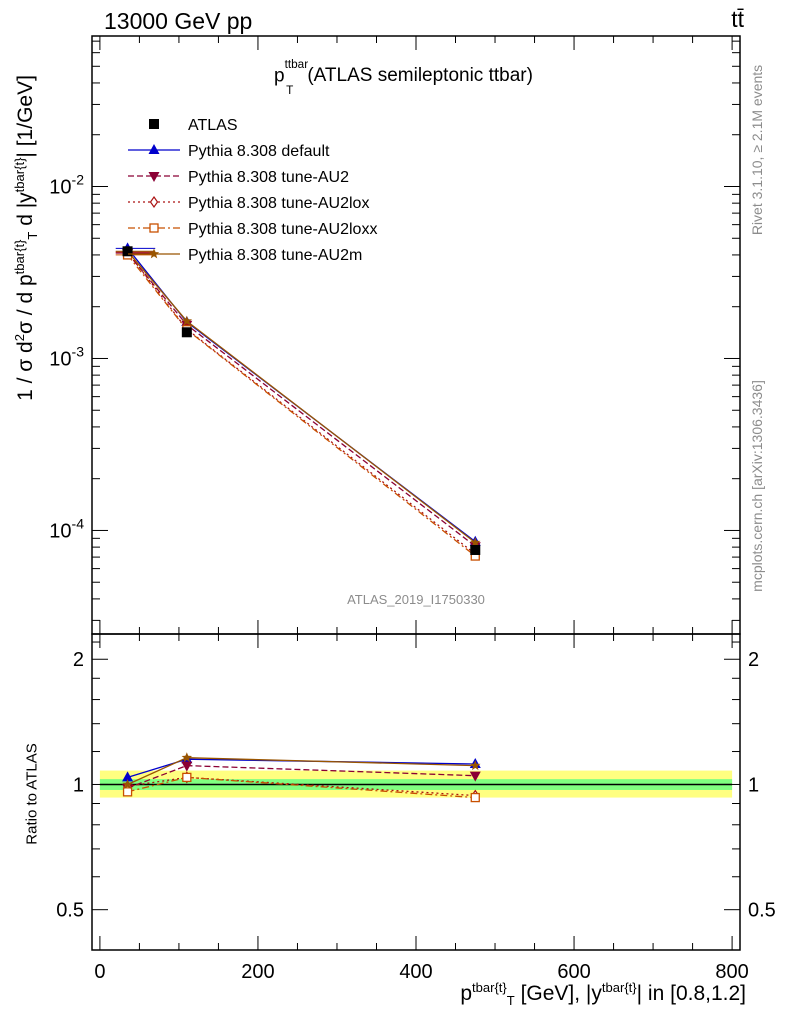 This screenshot has width=786, height=1024. I want to click on legend-label: Pythia 8.308 tune-AU2m, so click(275, 255).